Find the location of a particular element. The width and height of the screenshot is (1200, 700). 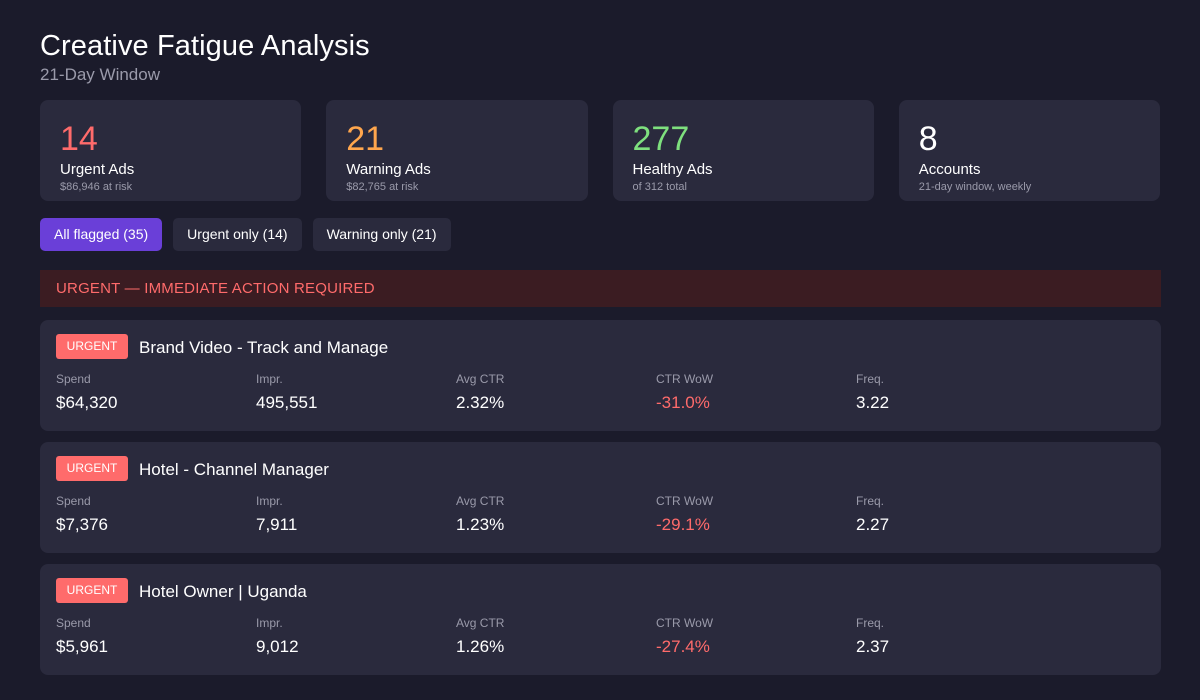

stat-sub: of 312 total is located at coordinates (659, 187).